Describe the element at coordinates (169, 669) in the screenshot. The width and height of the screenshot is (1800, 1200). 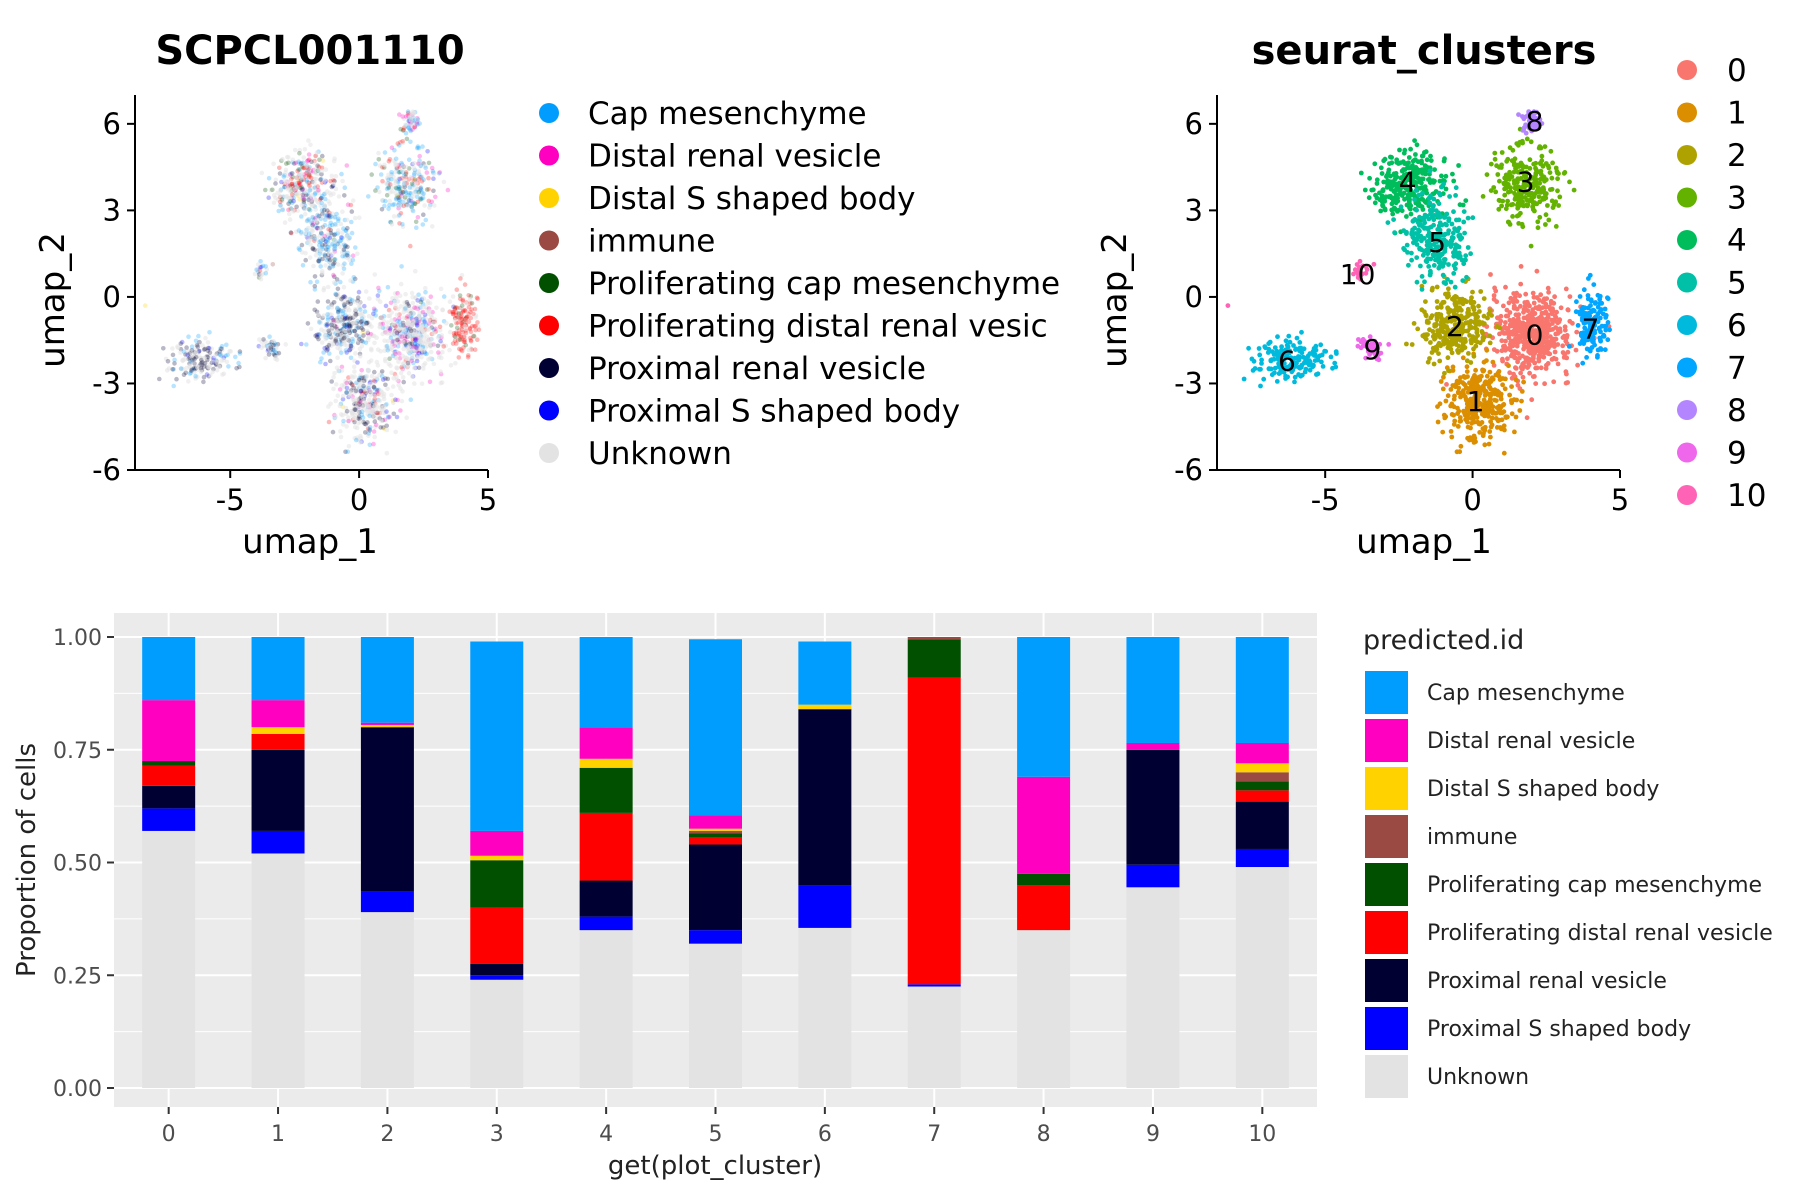
I see `bar-segment` at that location.